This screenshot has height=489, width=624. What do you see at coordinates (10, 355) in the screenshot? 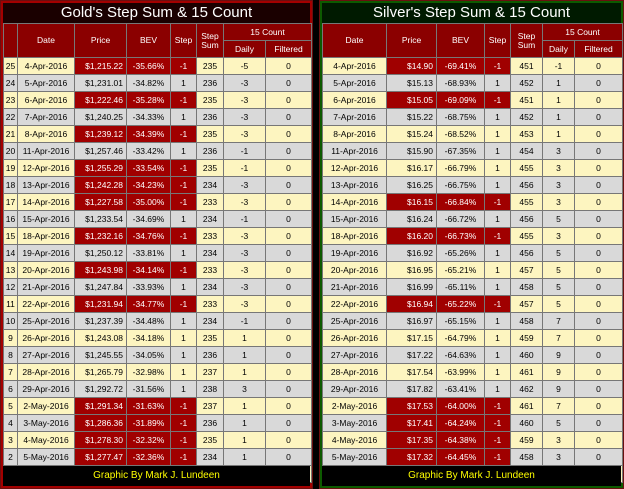
I see `row-number-cell: 8` at bounding box center [10, 355].